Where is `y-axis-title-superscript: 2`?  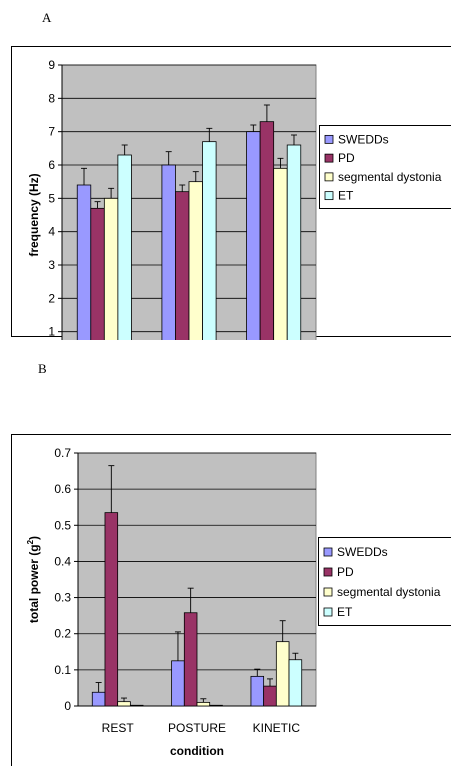 y-axis-title-superscript: 2 is located at coordinates (30, 541).